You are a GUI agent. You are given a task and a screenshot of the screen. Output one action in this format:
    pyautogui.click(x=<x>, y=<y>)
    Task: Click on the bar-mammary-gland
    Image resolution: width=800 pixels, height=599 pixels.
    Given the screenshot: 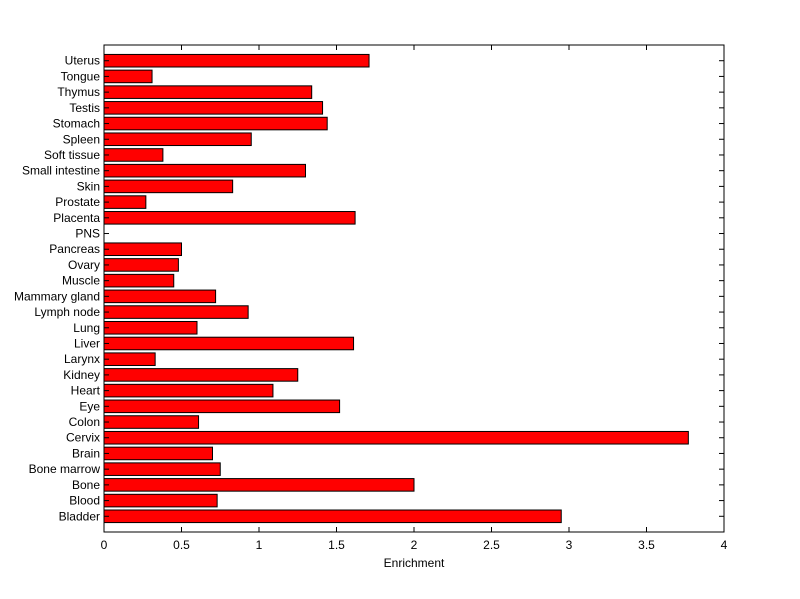 What is the action you would take?
    pyautogui.click(x=160, y=296)
    